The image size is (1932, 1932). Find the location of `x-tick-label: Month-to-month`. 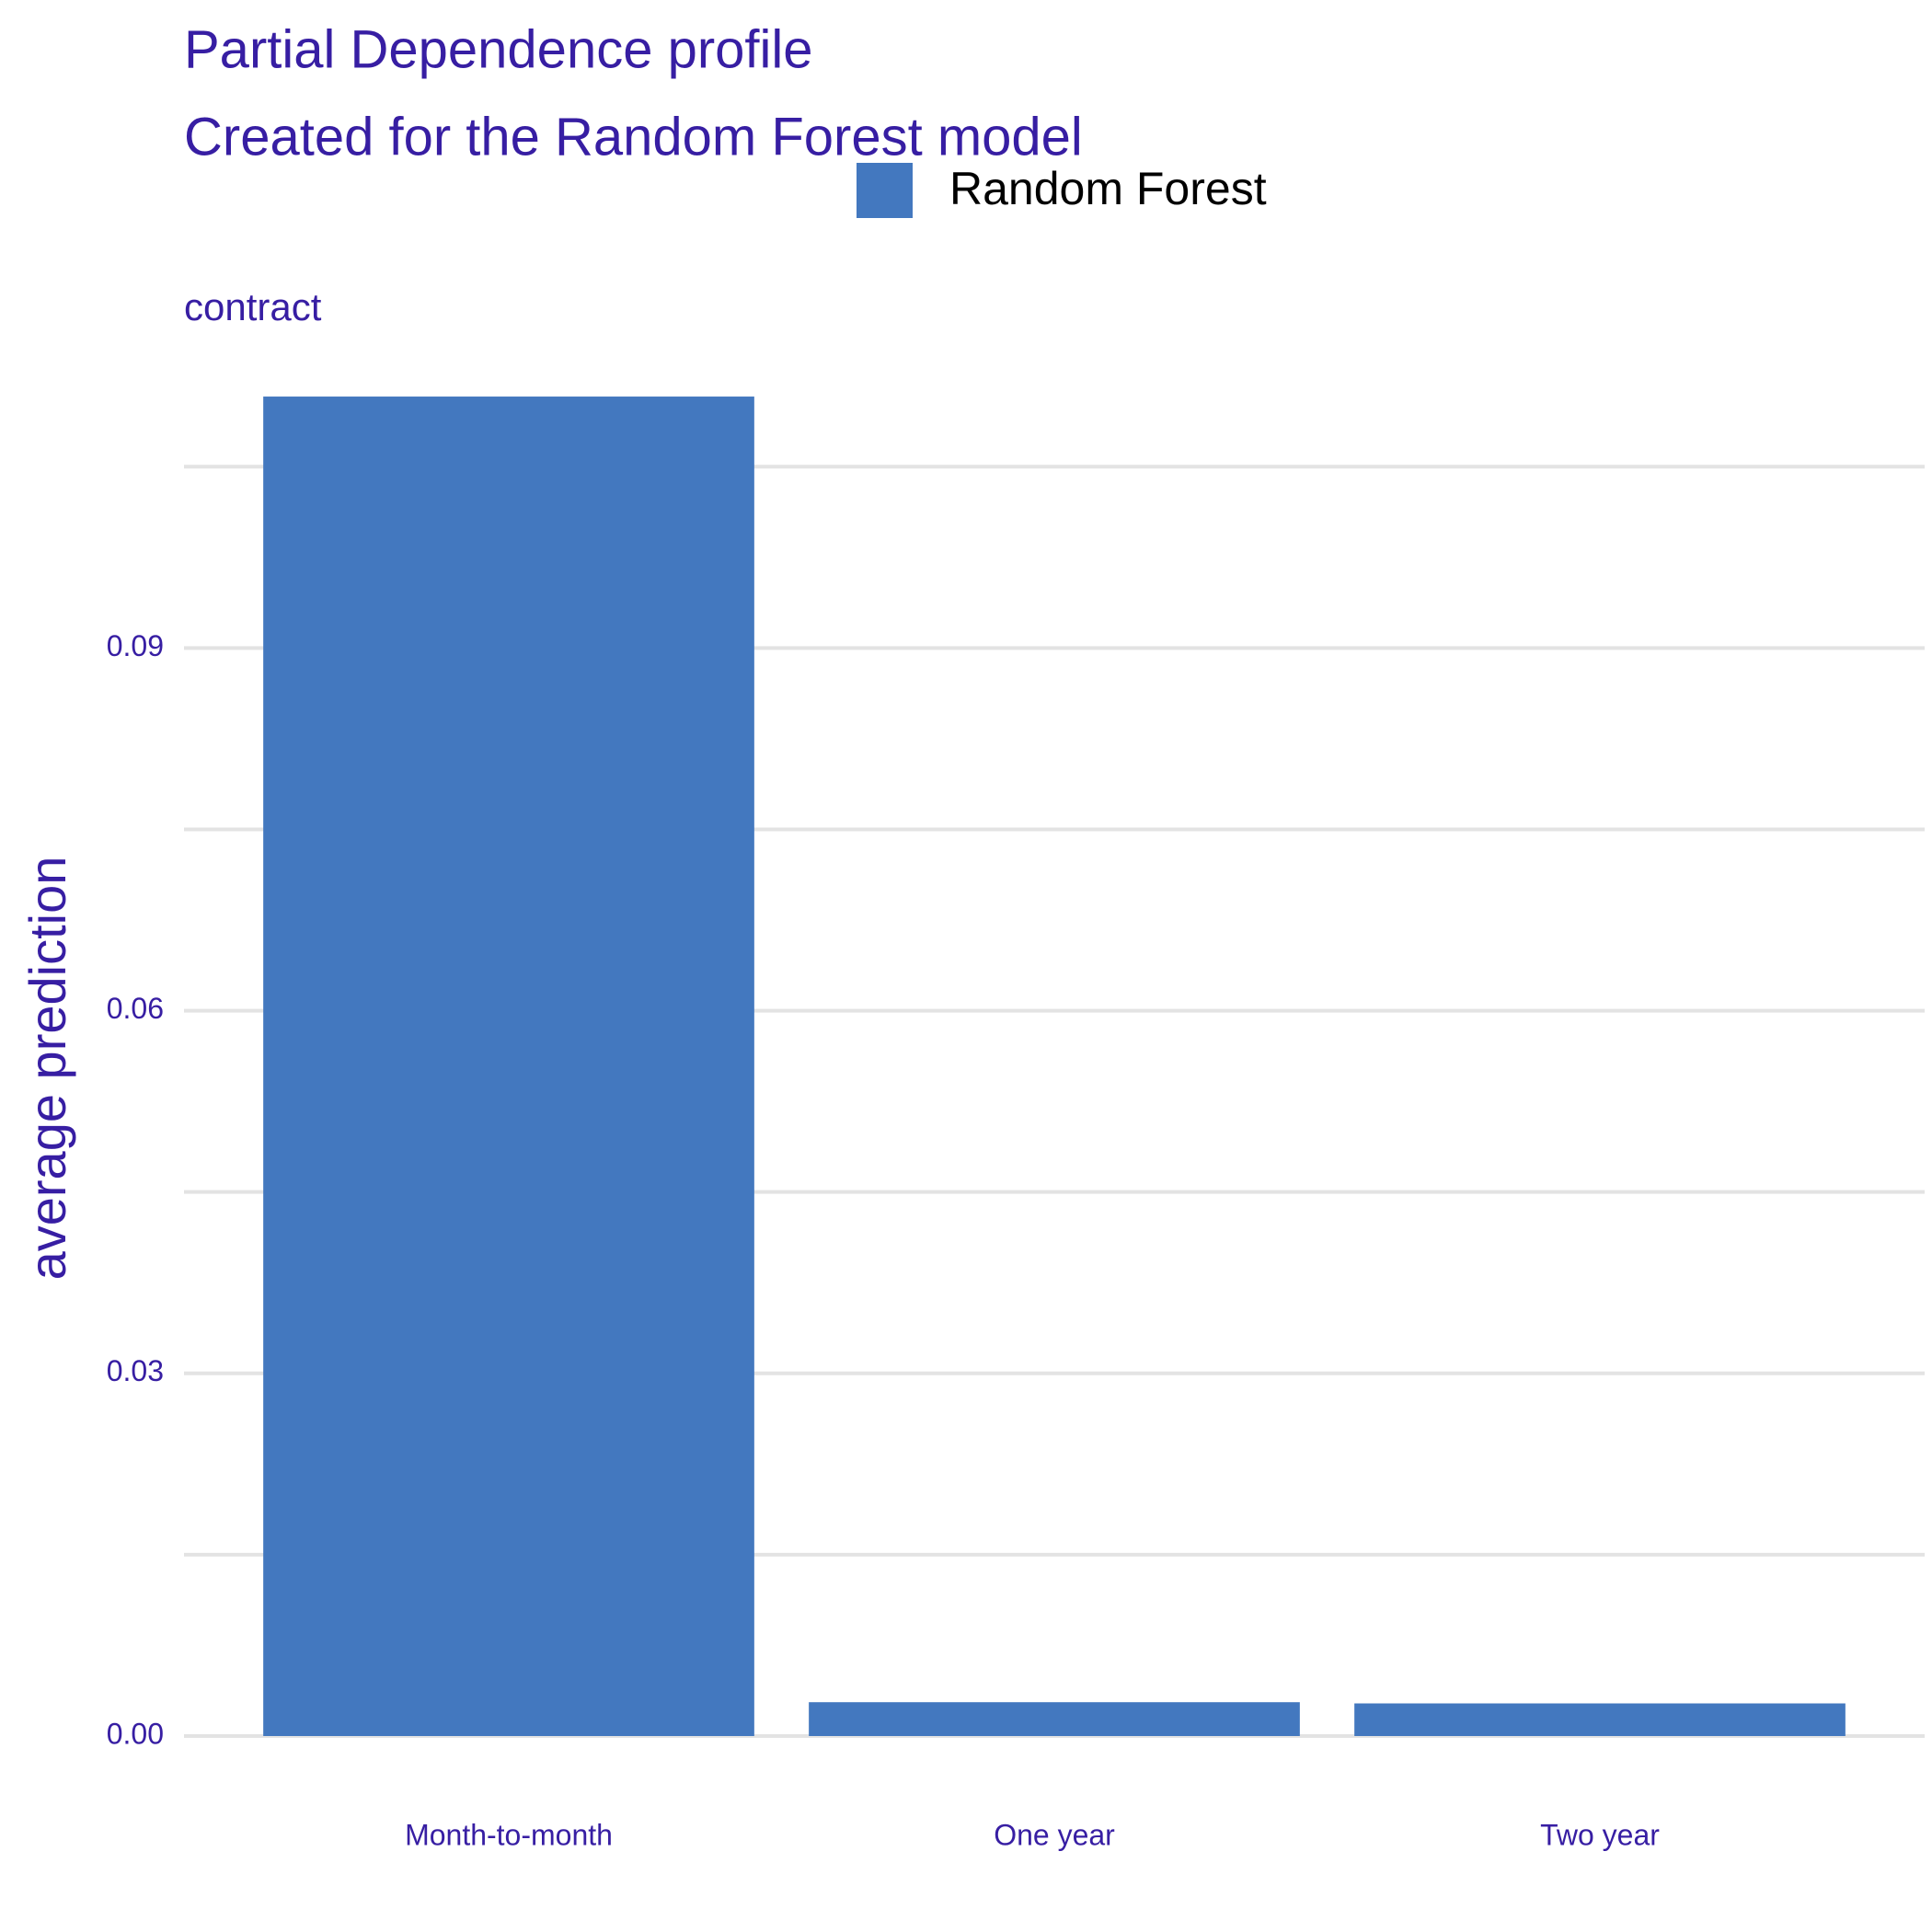

x-tick-label: Month-to-month is located at coordinates (509, 1834).